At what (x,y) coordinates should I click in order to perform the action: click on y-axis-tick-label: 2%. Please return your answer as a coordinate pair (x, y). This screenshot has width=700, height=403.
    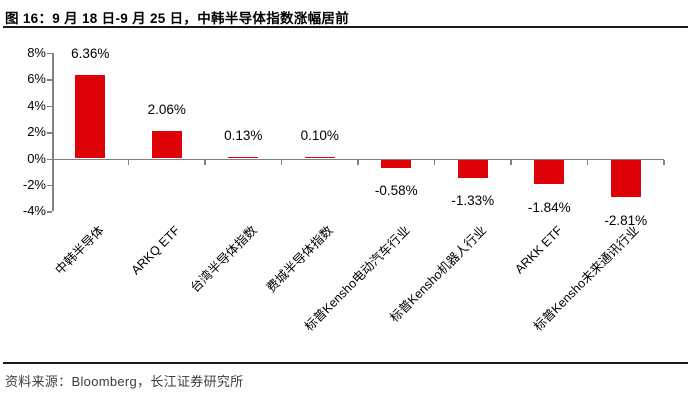
    Looking at the image, I should click on (36, 132).